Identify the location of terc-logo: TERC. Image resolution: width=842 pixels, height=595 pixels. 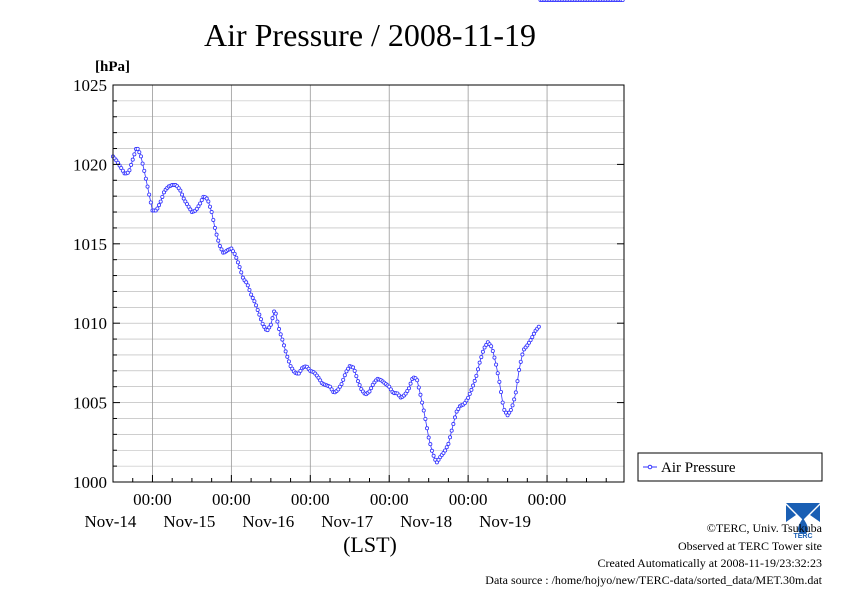
(803, 520).